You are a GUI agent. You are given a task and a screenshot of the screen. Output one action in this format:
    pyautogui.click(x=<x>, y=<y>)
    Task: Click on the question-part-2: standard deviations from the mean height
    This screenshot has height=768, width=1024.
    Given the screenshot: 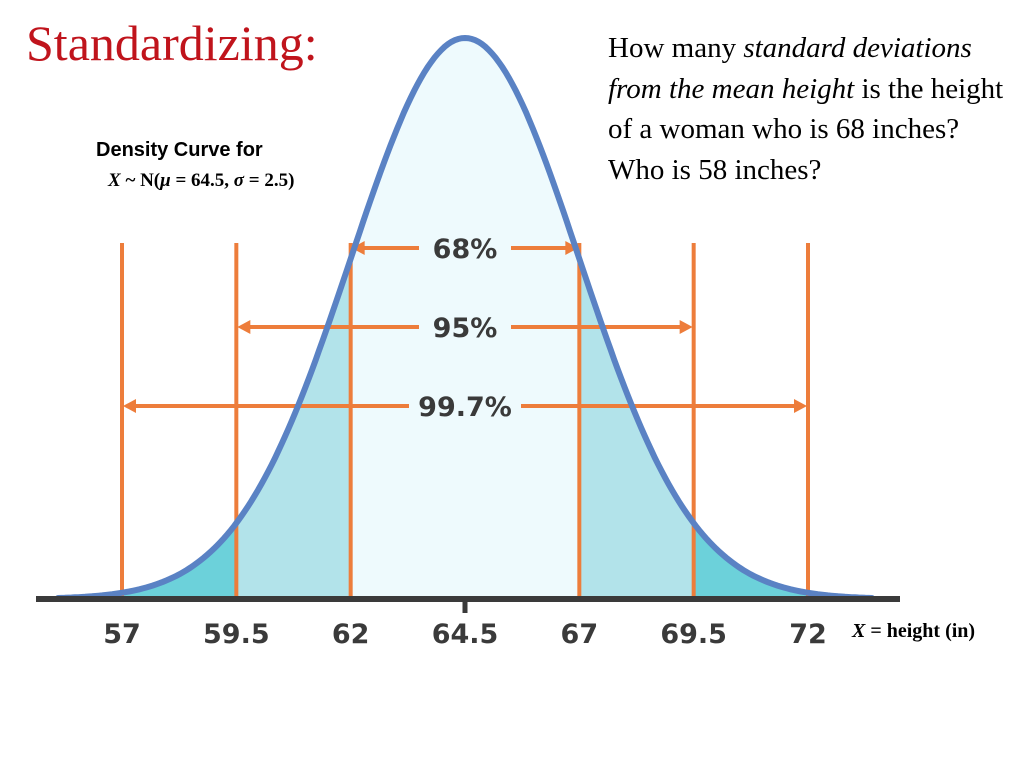 What is the action you would take?
    pyautogui.click(x=790, y=68)
    